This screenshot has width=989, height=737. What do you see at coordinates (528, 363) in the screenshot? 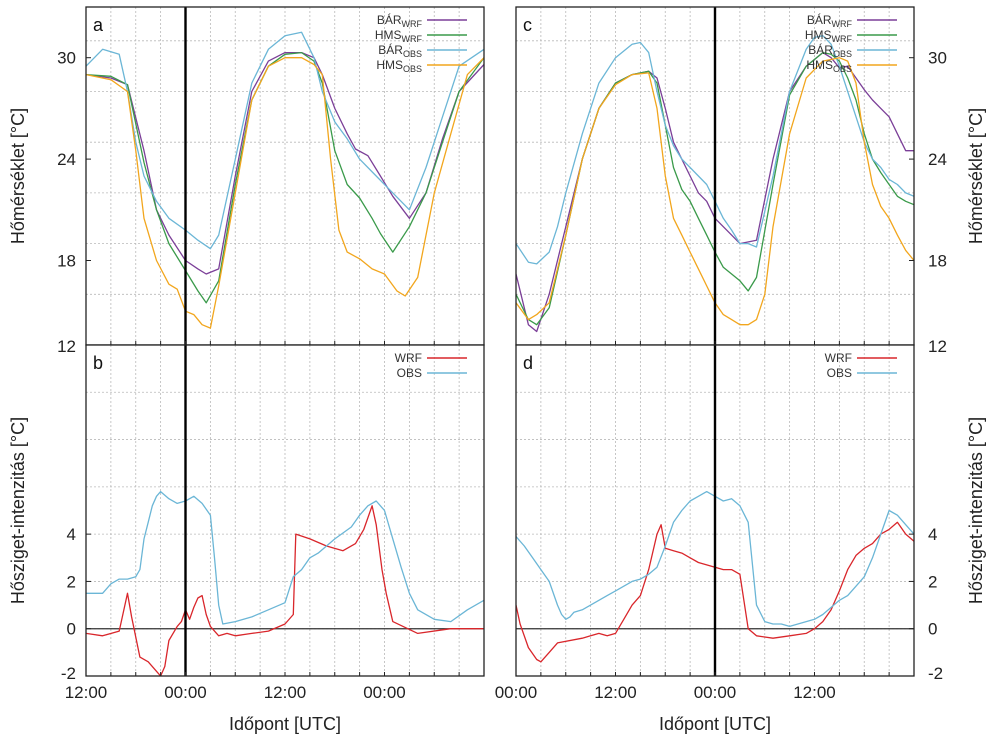
I see `panel-letter: d` at bounding box center [528, 363].